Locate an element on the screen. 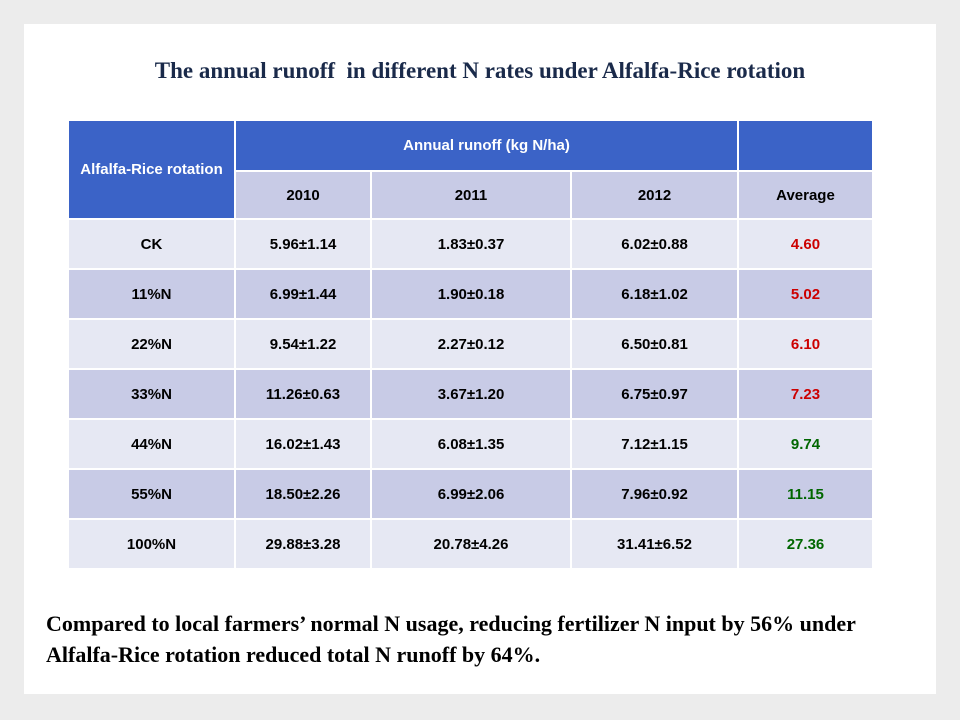  cell-2011: 6.08±1.35 is located at coordinates (471, 444).